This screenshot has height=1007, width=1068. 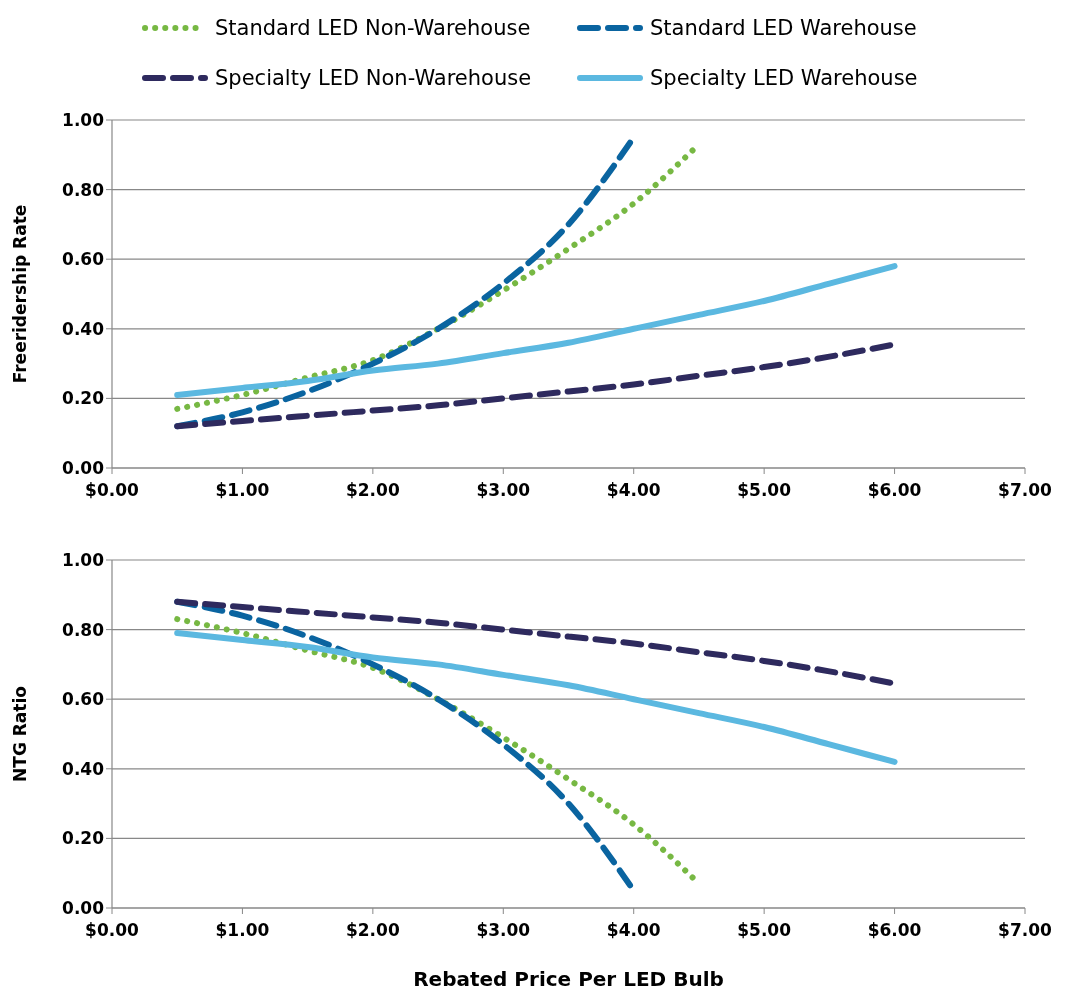 I want to click on legend-label: Standard LED Non-Warehouse, so click(x=373, y=28).